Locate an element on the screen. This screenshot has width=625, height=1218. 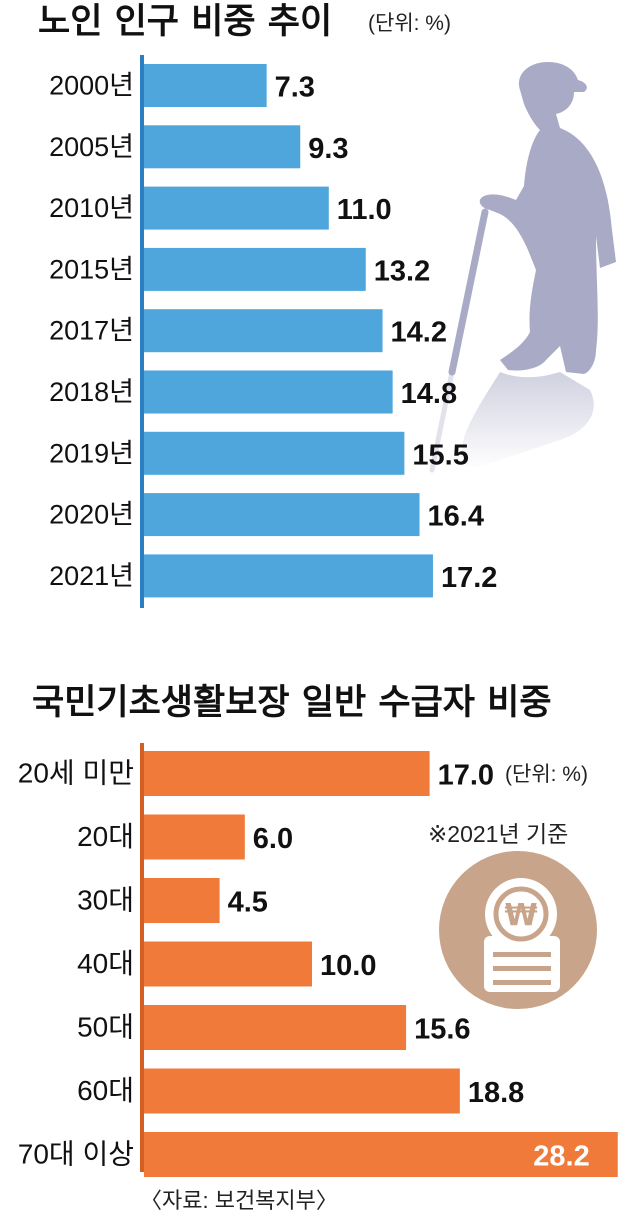
chart1-axis-line is located at coordinates (142, 331).